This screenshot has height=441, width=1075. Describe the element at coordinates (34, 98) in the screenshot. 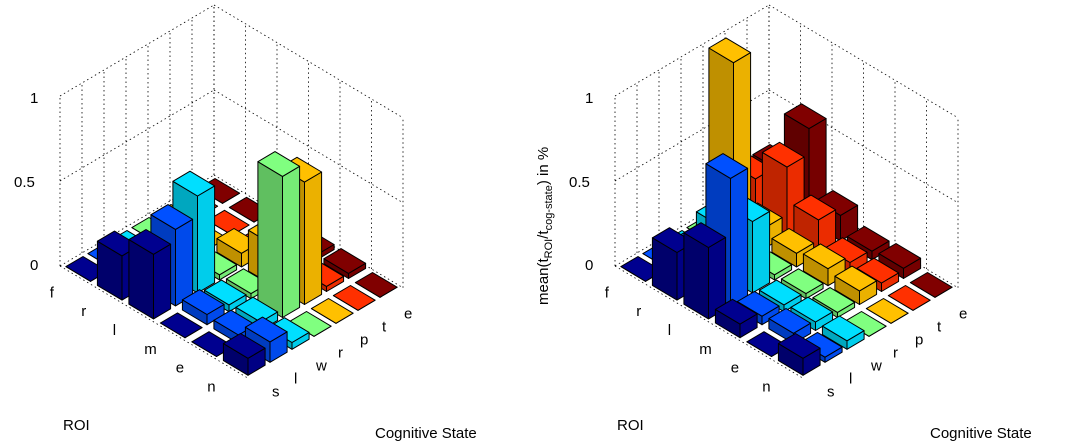

I see `z-tick-label: 1` at that location.